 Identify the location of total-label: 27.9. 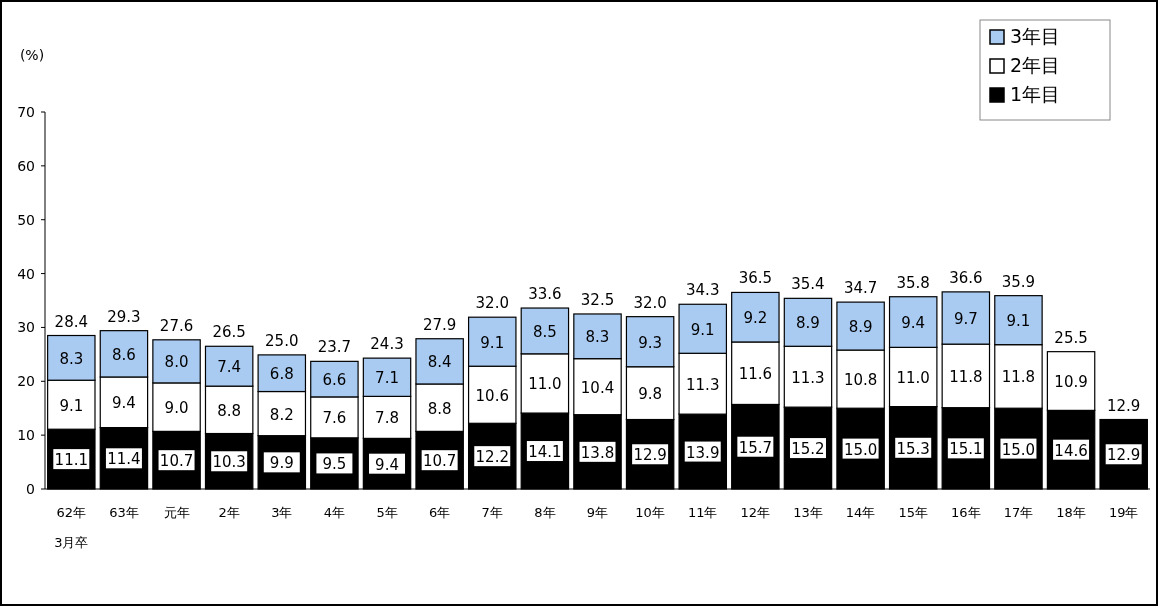
(439, 324).